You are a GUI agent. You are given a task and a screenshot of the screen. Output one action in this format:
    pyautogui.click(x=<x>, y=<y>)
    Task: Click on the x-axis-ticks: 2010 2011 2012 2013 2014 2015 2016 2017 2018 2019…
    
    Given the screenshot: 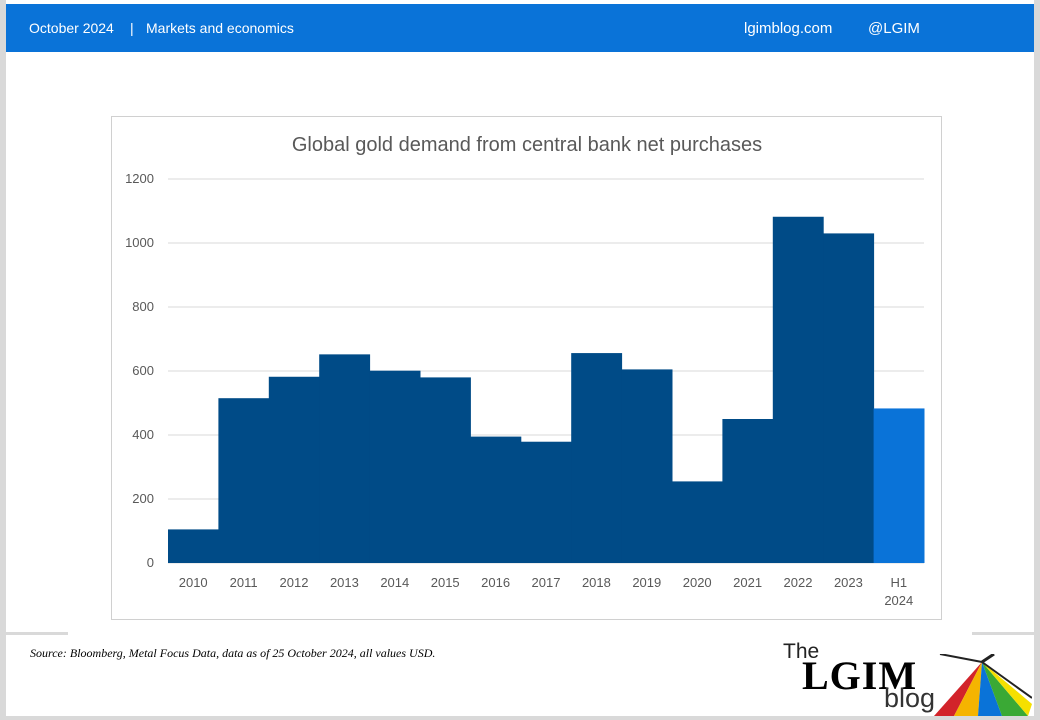 What is the action you would take?
    pyautogui.click(x=546, y=591)
    